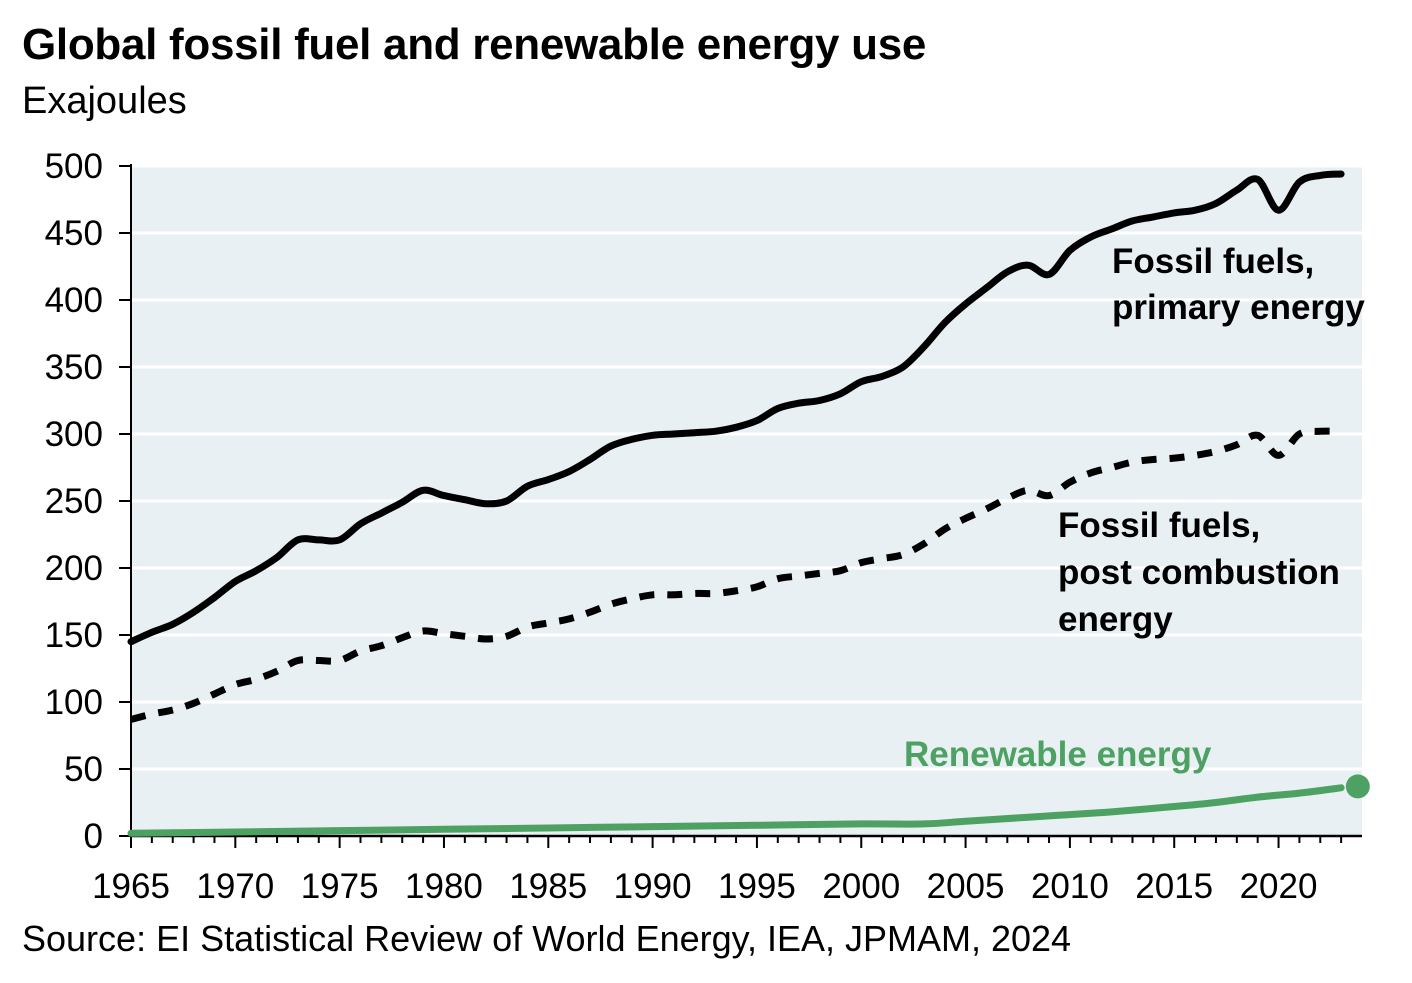  I want to click on series-label-line: energy, so click(1115, 619).